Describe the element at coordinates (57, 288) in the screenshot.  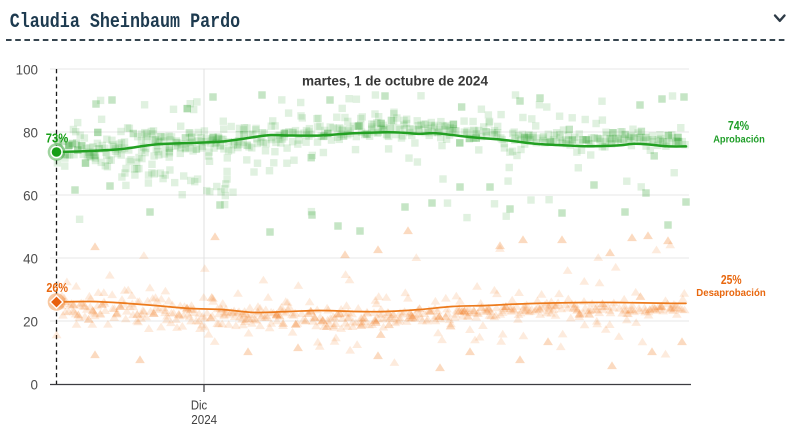
I see `svg-text: 26%` at that location.